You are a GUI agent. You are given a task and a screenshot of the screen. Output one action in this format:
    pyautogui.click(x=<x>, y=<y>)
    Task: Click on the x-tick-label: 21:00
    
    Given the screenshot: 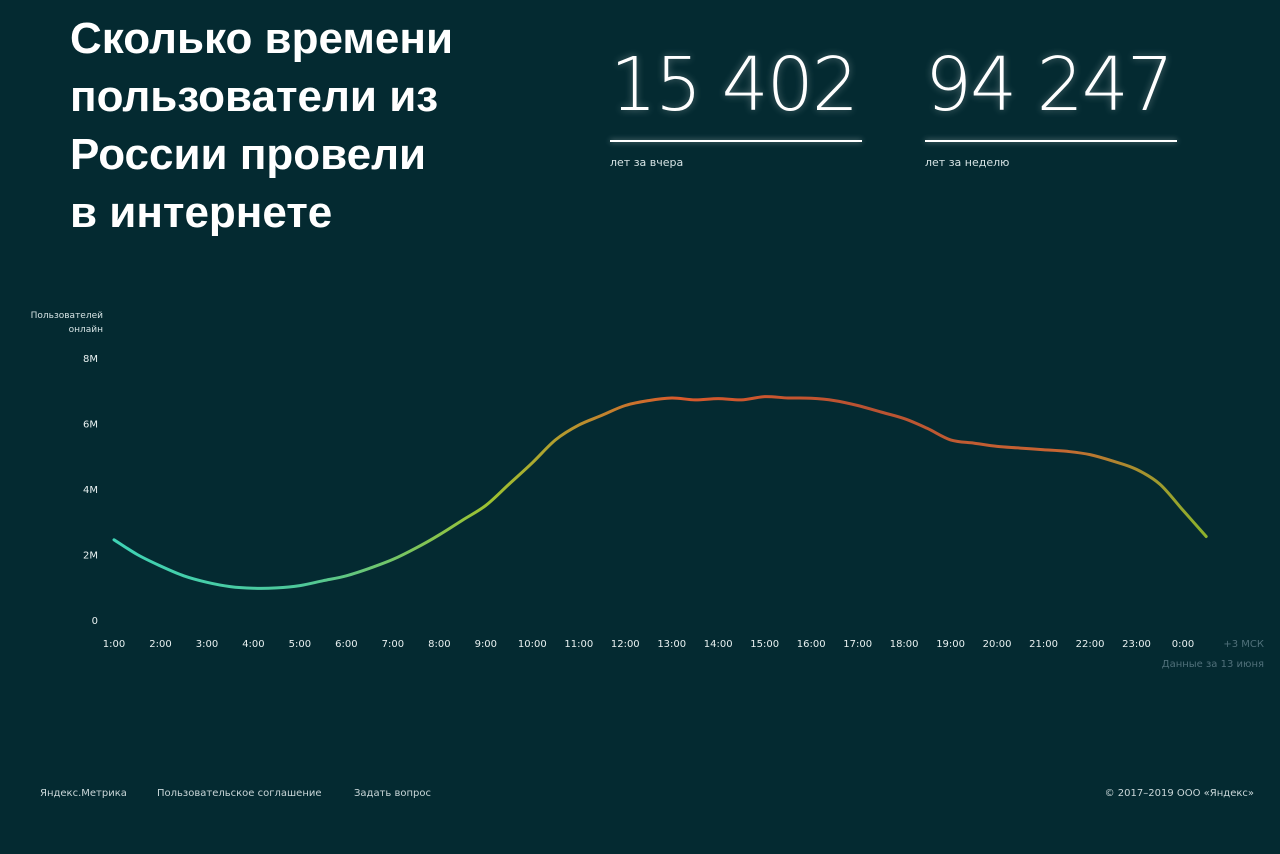 What is the action you would take?
    pyautogui.click(x=1043, y=644)
    